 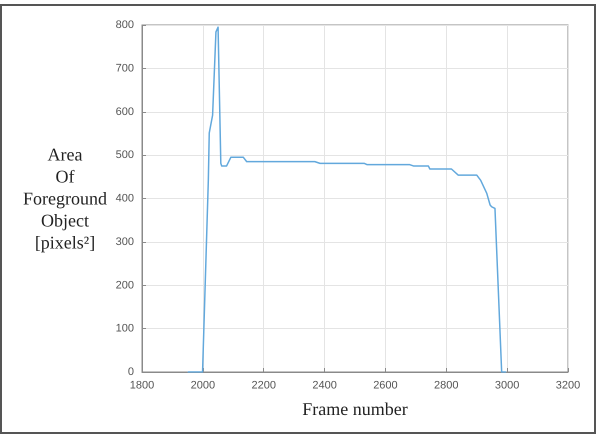 I want to click on x-tick-label: 2200, so click(x=263, y=386).